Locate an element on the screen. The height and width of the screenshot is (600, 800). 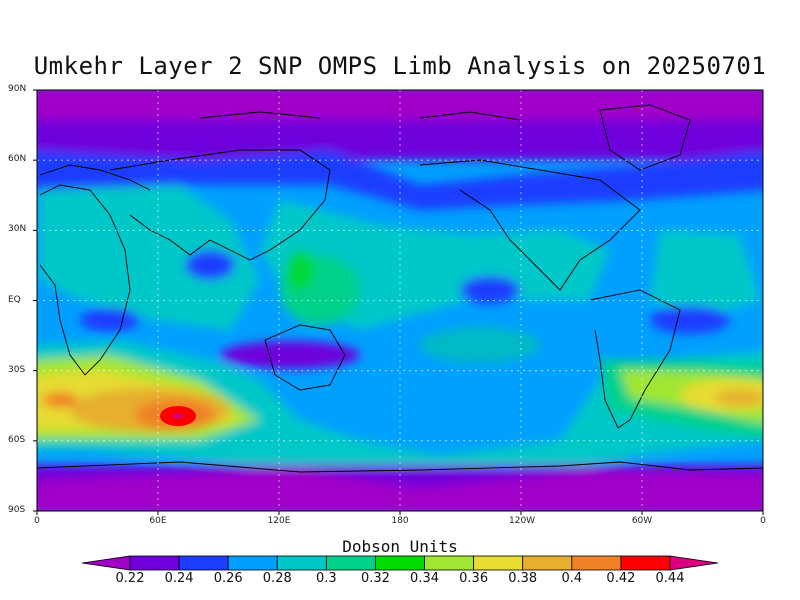
lon-label: 120W is located at coordinates (522, 521).